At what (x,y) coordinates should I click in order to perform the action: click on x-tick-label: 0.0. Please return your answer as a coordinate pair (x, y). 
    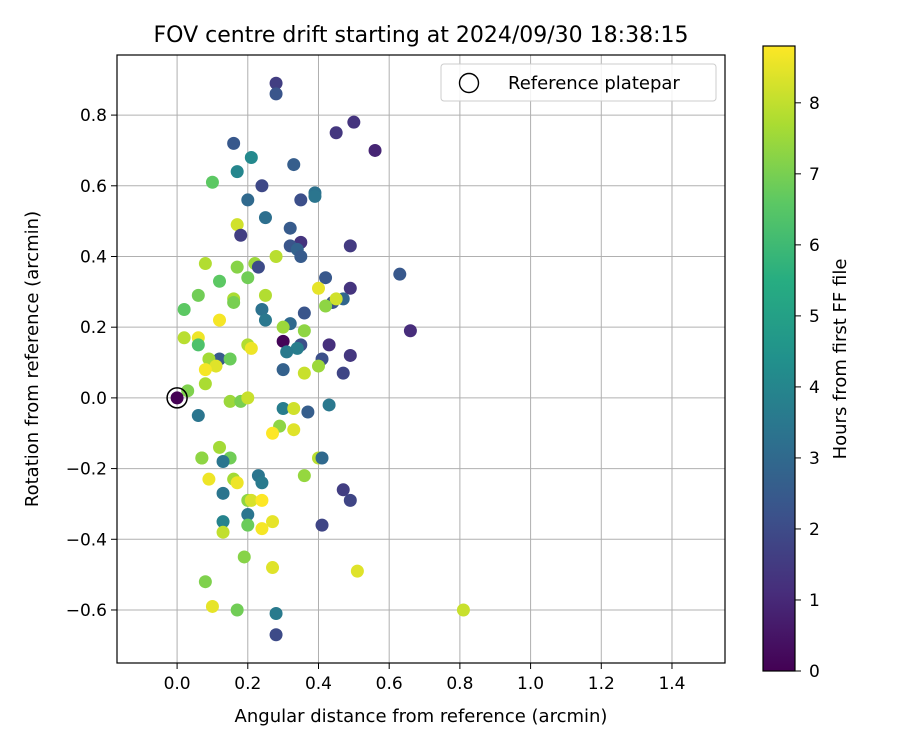
    Looking at the image, I should click on (177, 684).